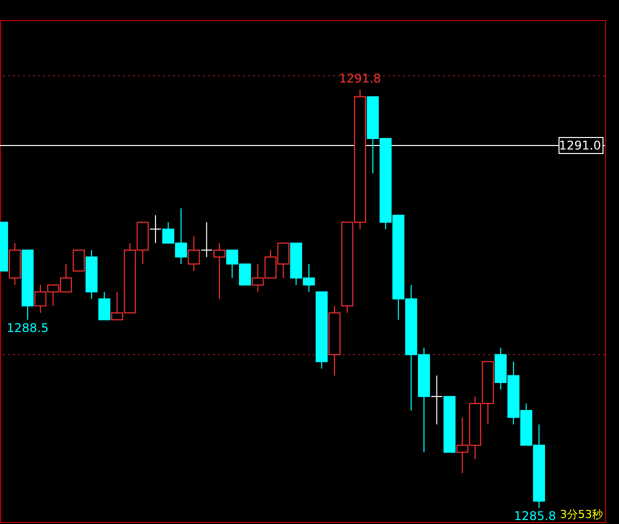 The height and width of the screenshot is (524, 619). I want to click on annotation: 1285.8, so click(535, 516).